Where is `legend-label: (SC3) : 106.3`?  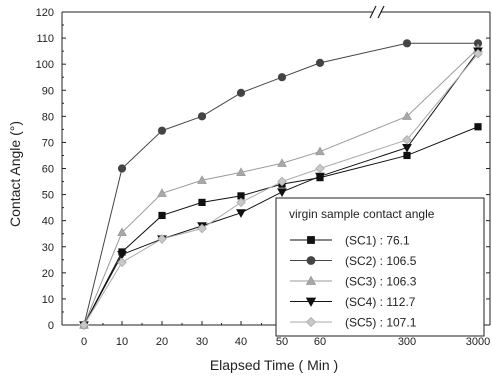 legend-label: (SC3) : 106.3 is located at coordinates (381, 282).